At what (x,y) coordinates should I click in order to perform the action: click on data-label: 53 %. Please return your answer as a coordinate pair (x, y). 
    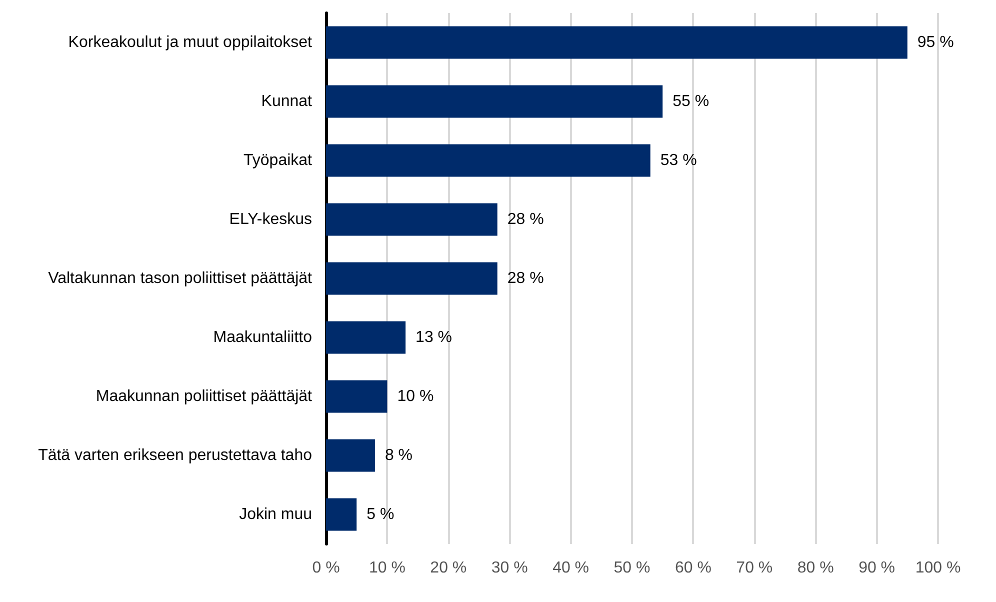
    Looking at the image, I should click on (678, 160).